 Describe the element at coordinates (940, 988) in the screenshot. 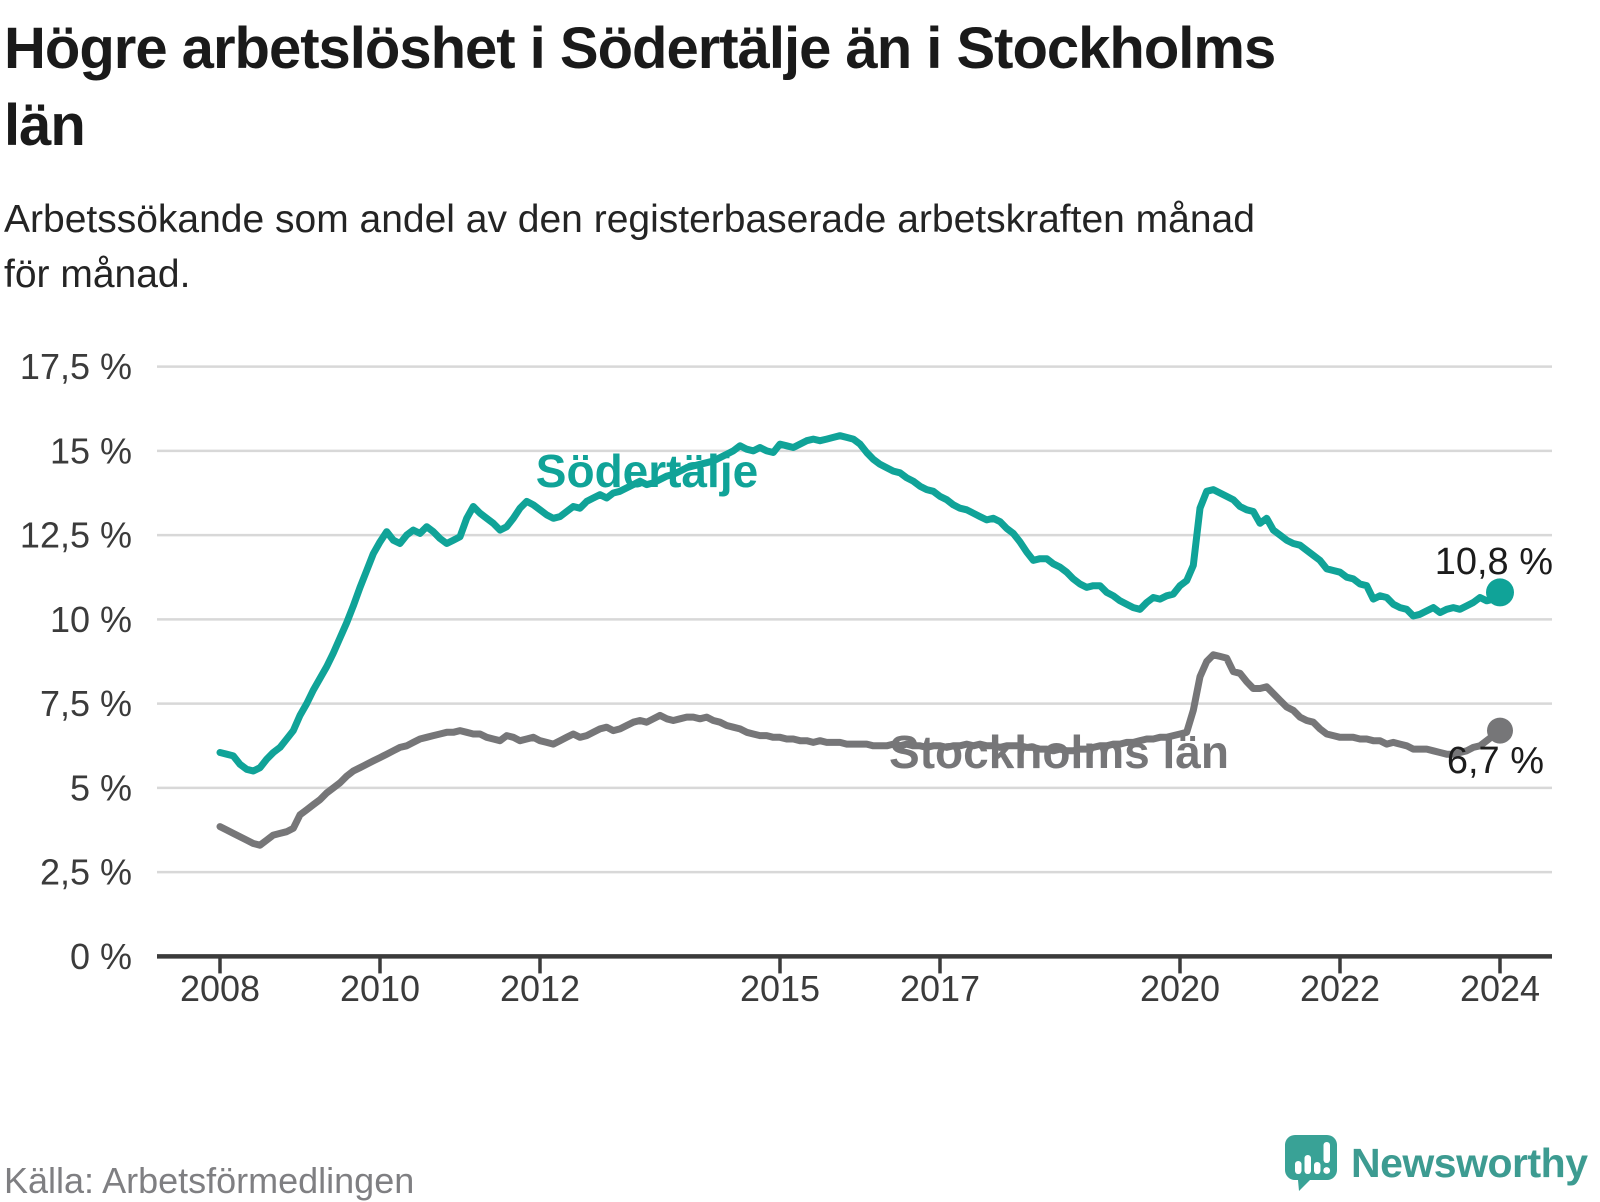

I see `x-axis-tick-label: 2017` at that location.